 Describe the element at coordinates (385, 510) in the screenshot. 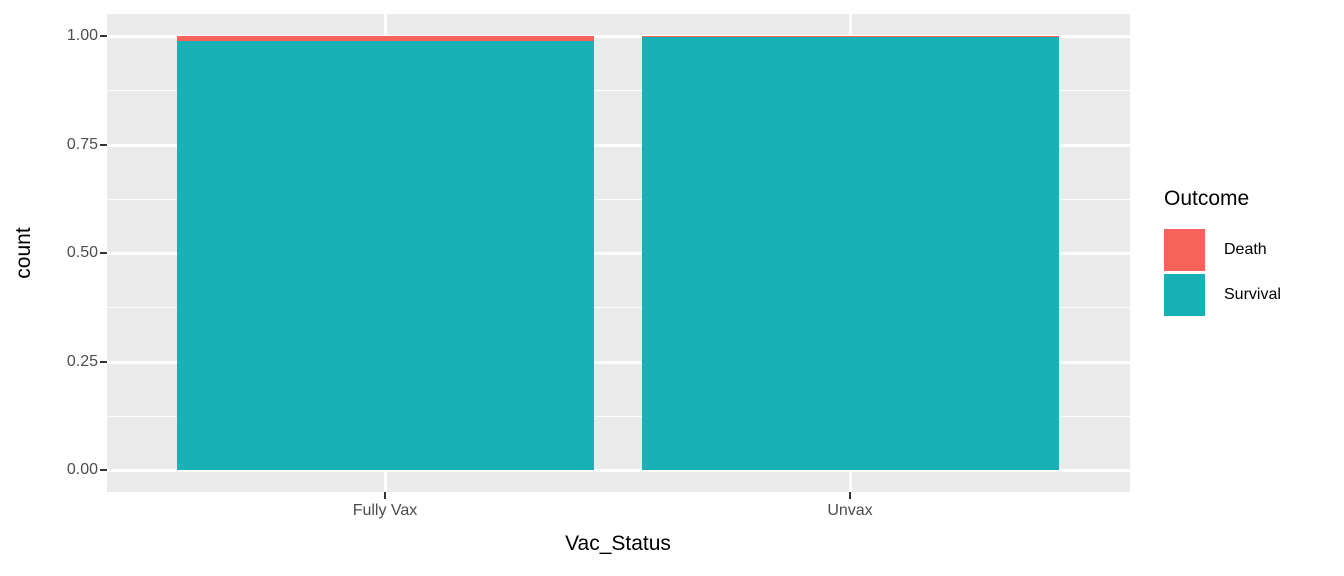

I see `x-tick-label: Fully Vax` at that location.